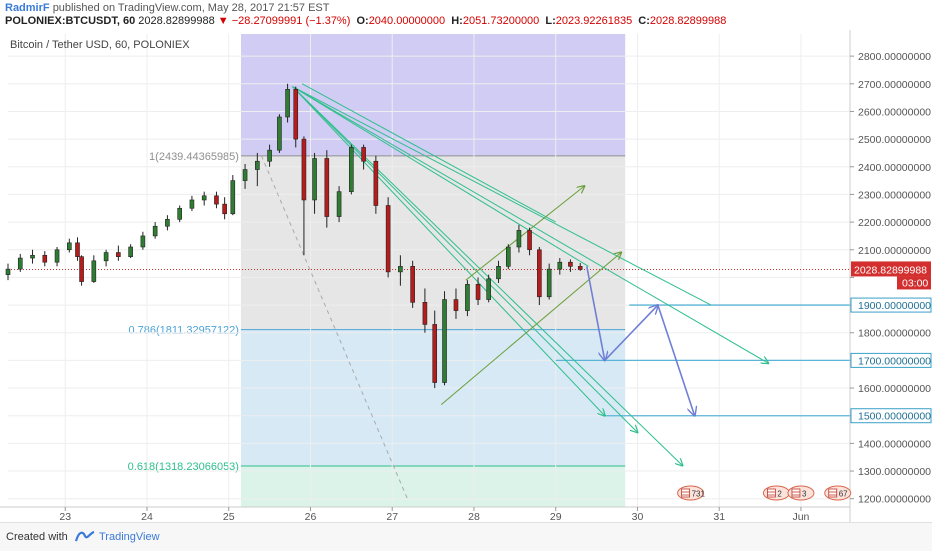 Image resolution: width=932 pixels, height=551 pixels. What do you see at coordinates (894, 306) in the screenshot?
I see `price-tag-label: 1900.00000000` at bounding box center [894, 306].